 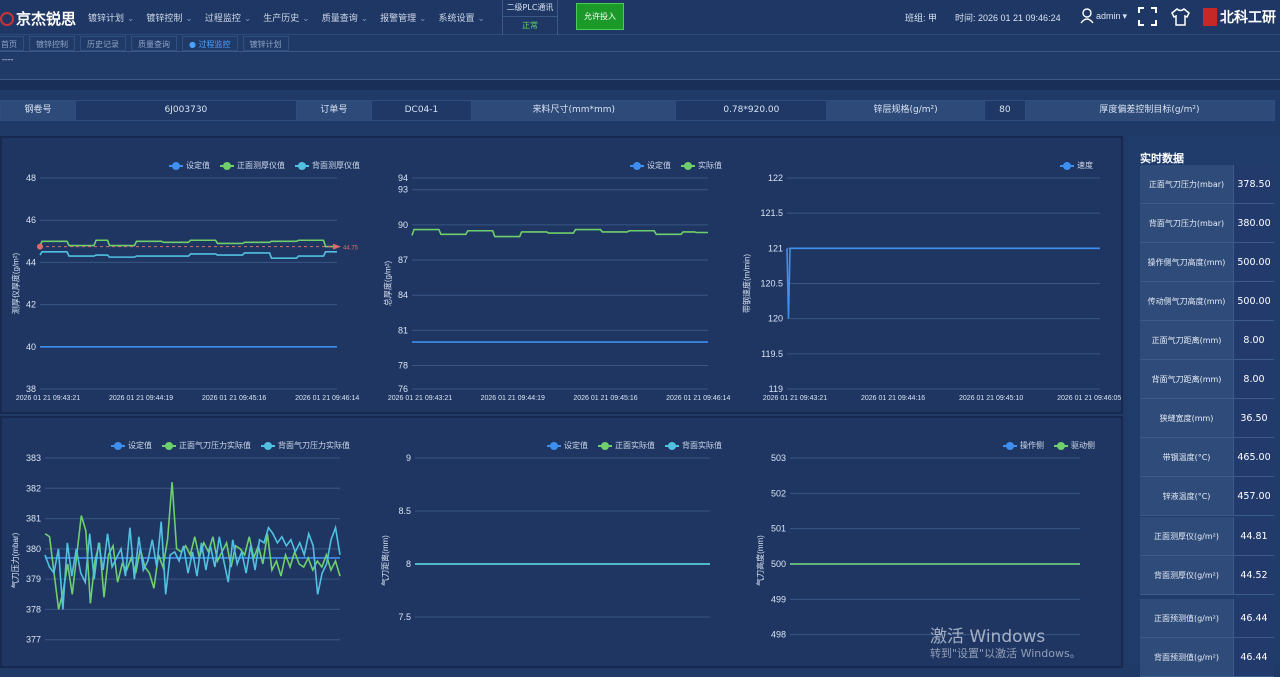 I want to click on tab-home: 首页, so click(x=12, y=43).